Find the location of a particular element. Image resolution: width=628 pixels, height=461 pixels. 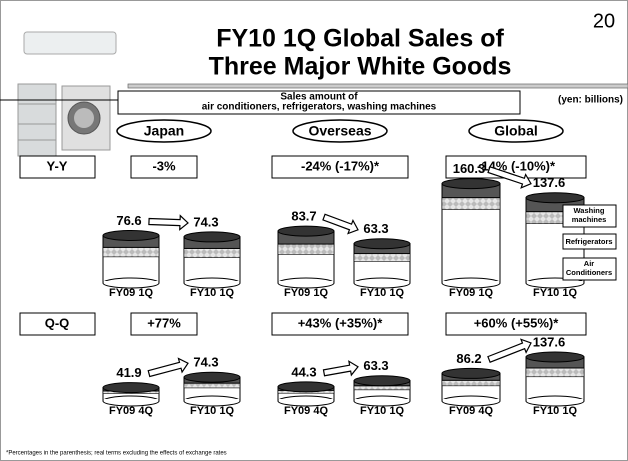

appliance-images is located at coordinates (67, 94).